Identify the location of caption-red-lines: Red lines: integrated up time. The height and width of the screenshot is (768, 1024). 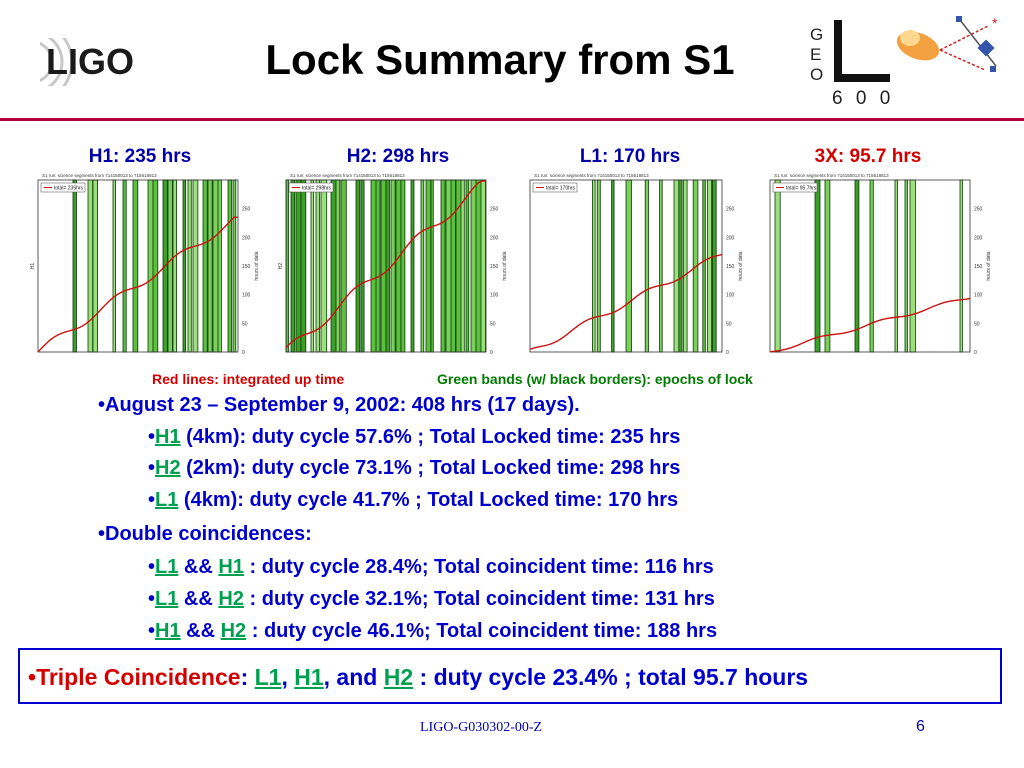
(248, 379).